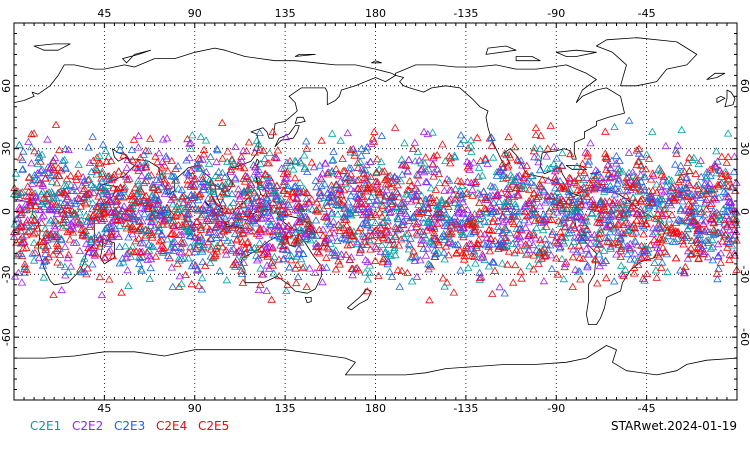  Describe the element at coordinates (721, 99) in the screenshot. I see `coastline-polygon` at that location.